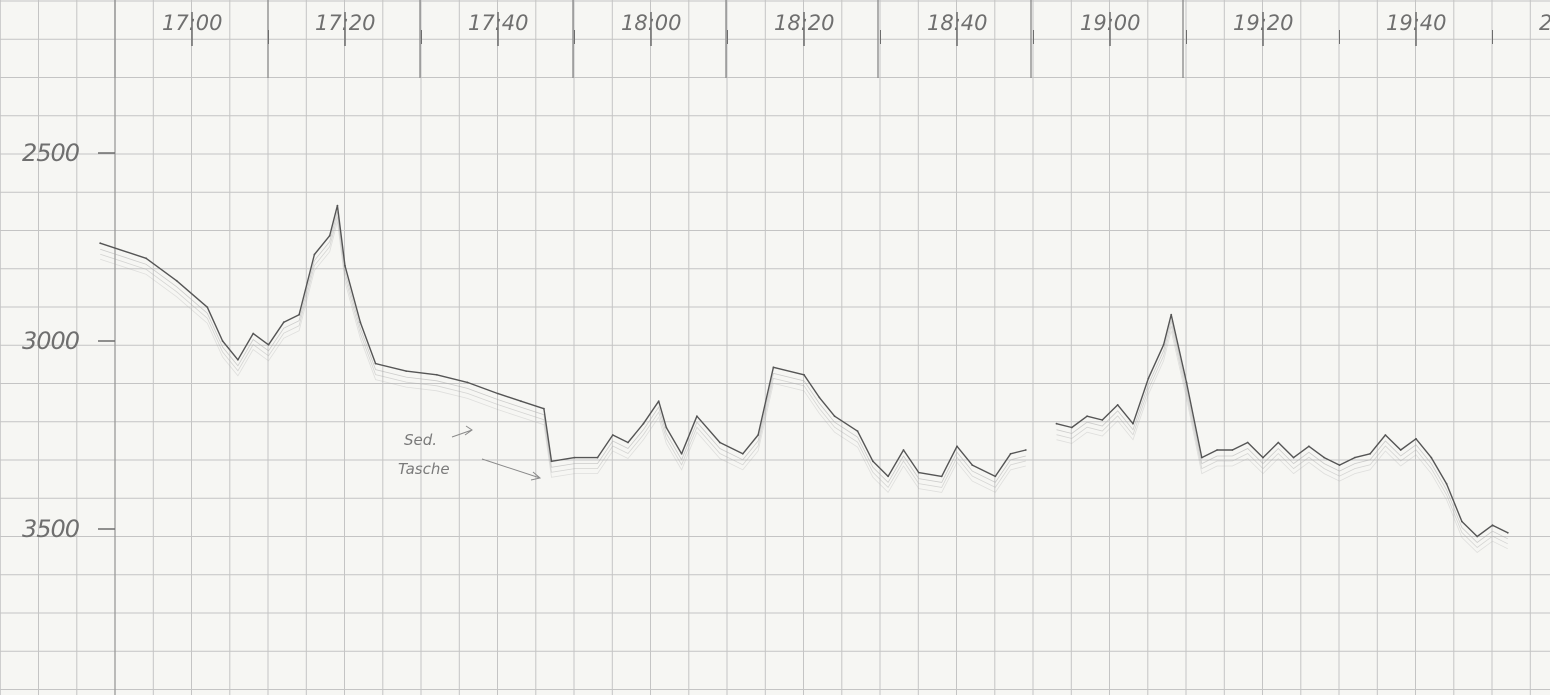  What do you see at coordinates (957, 23) in the screenshot?
I see `x-tick-label: 18:40` at bounding box center [957, 23].